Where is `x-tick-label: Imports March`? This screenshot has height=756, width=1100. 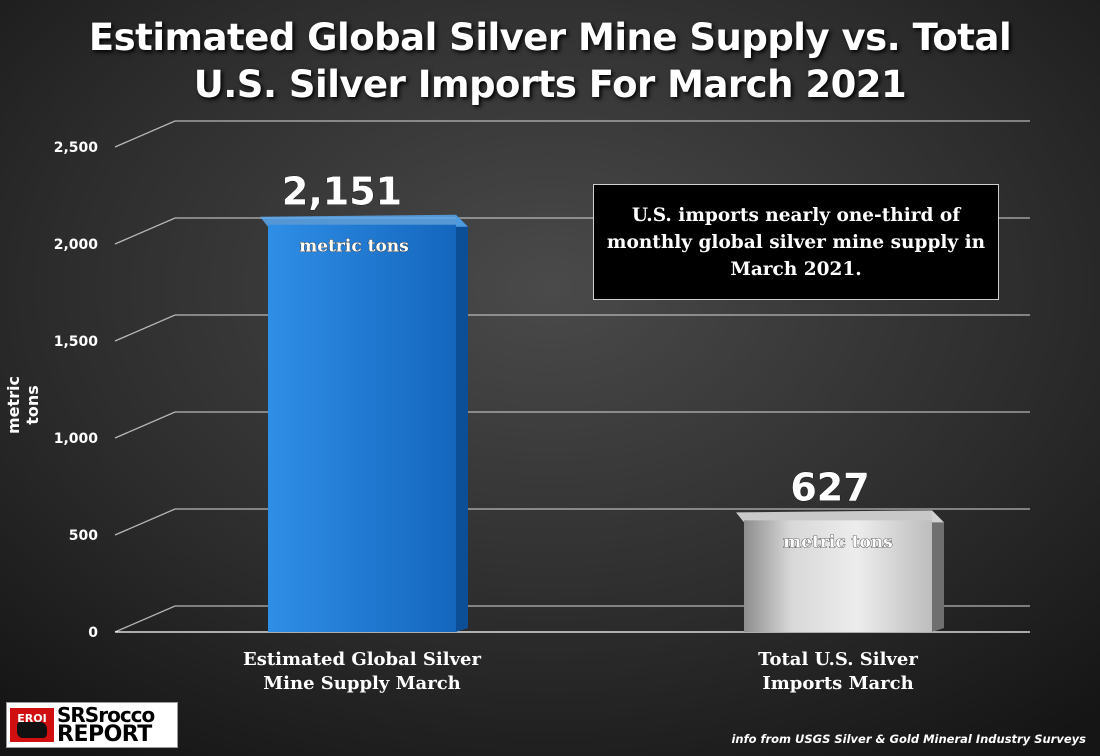 x-tick-label: Imports March is located at coordinates (837, 683).